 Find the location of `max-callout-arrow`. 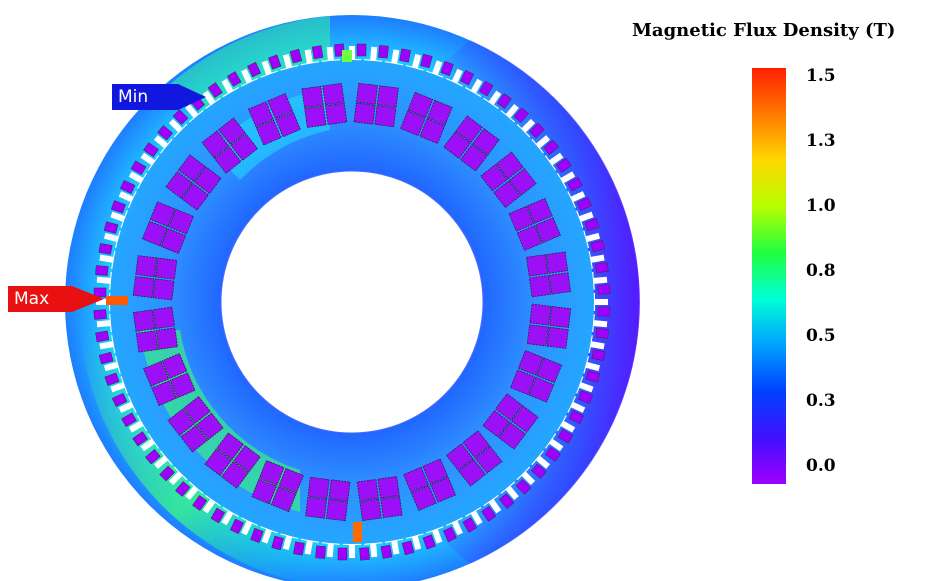

max-callout-arrow is located at coordinates (56, 299).